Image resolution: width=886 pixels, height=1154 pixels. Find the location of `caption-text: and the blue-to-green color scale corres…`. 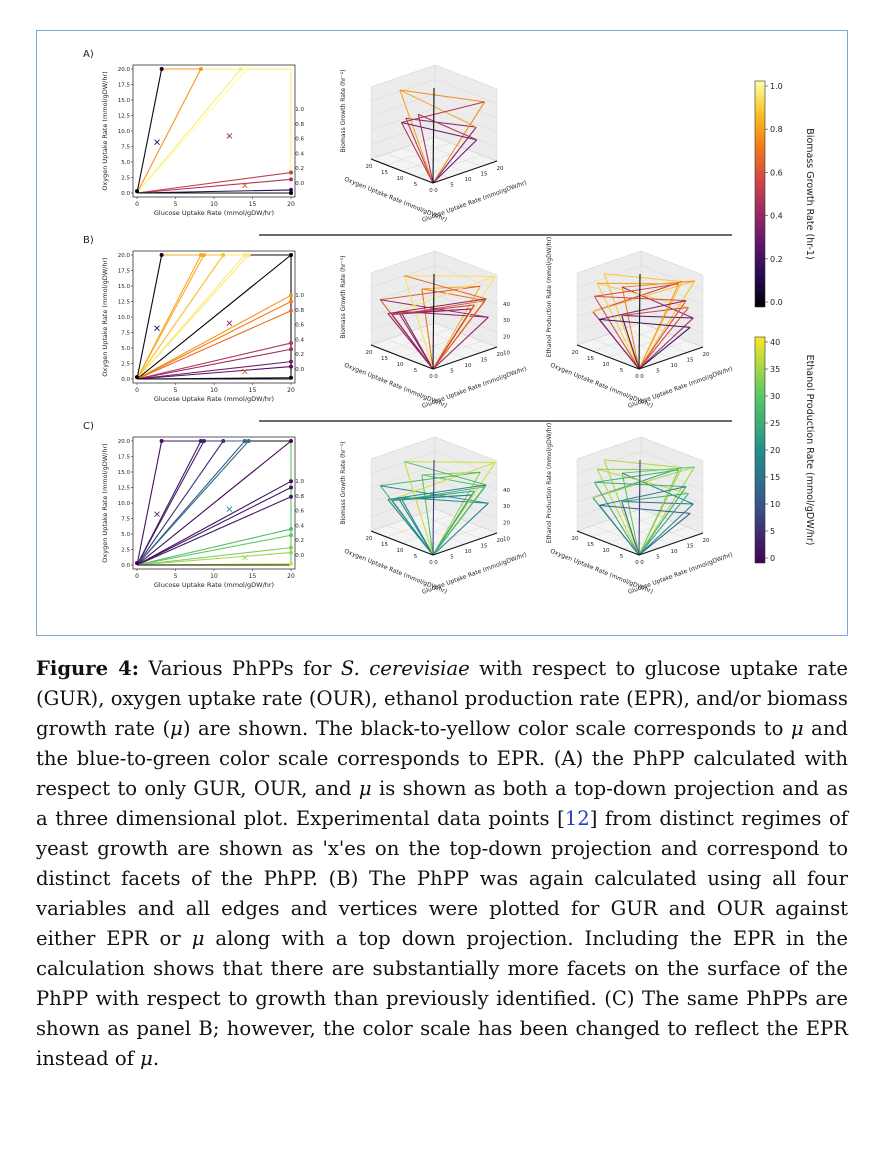

caption-text: and the blue-to-green color scale corres… is located at coordinates (442, 758).